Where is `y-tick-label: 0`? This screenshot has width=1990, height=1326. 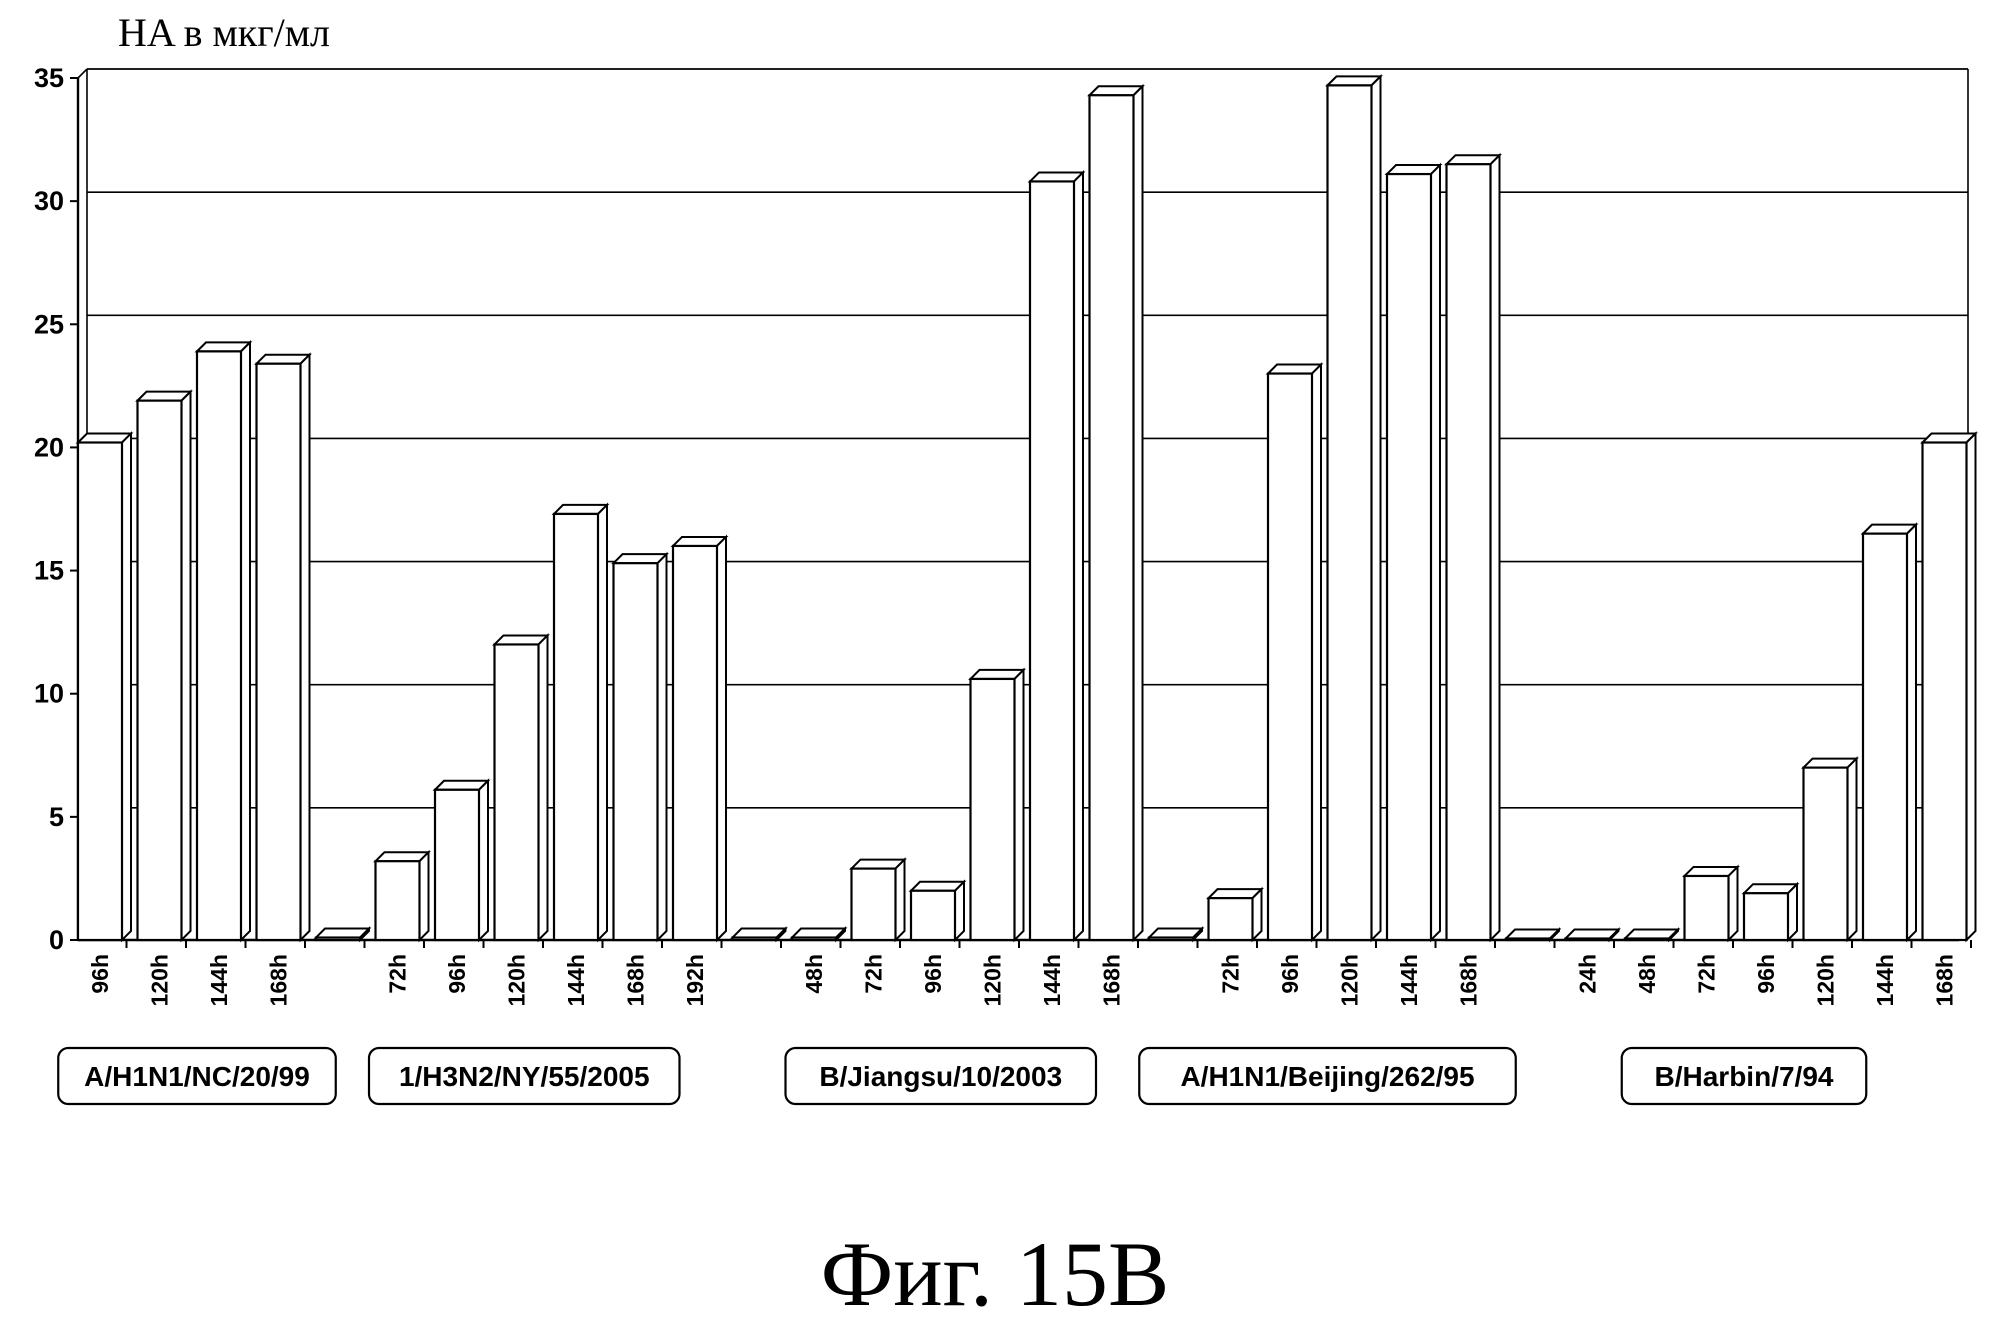
y-tick-label: 0 is located at coordinates (56, 940).